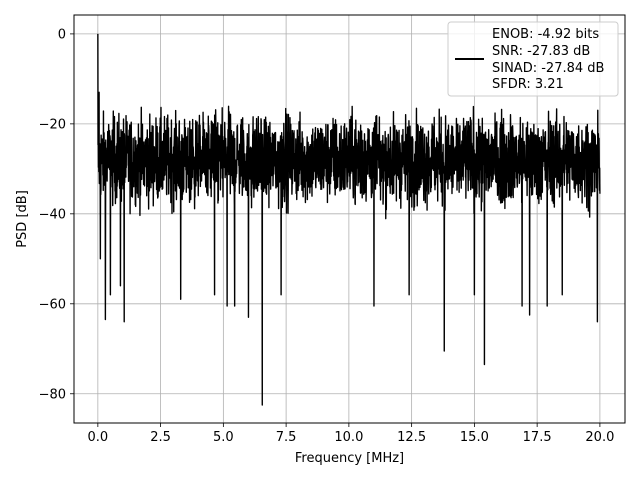 Image resolution: width=640 pixels, height=480 pixels. Describe the element at coordinates (537, 437) in the screenshot. I see `x-tick-label: 17.5` at that location.